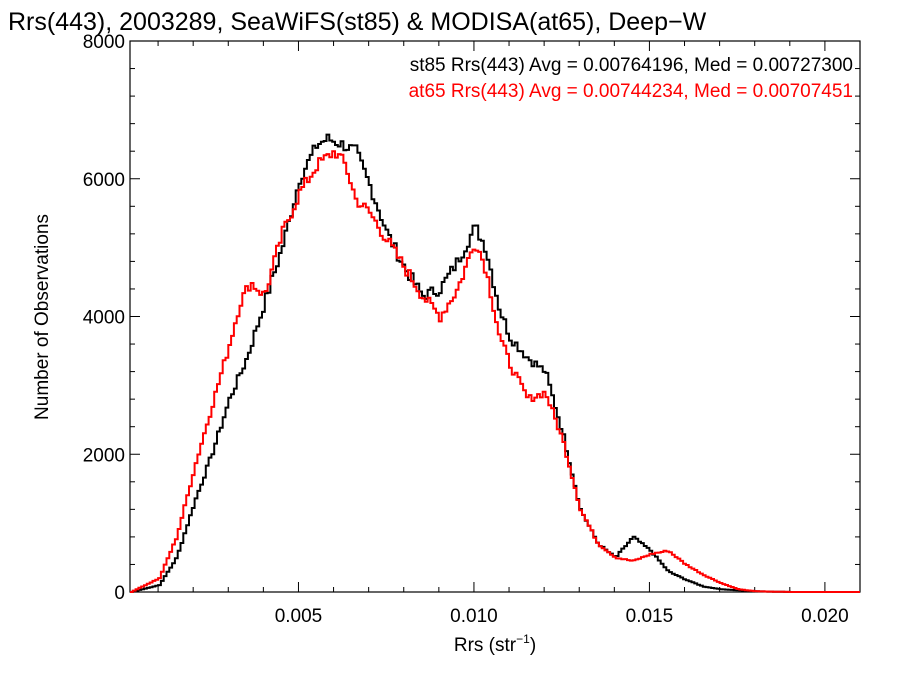  What do you see at coordinates (104, 318) in the screenshot?
I see `y-tick-label: 4000` at bounding box center [104, 318].